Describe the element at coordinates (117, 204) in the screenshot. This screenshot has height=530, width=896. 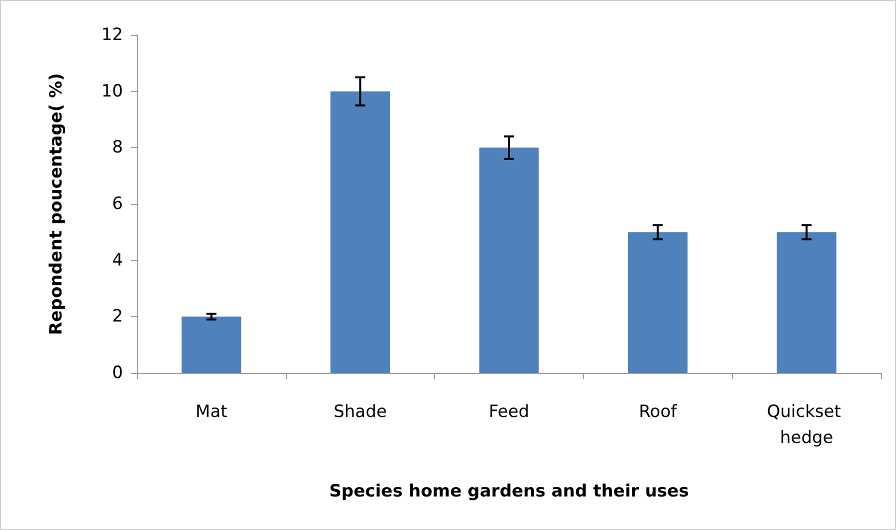
I see `y-tick-label: 6` at that location.